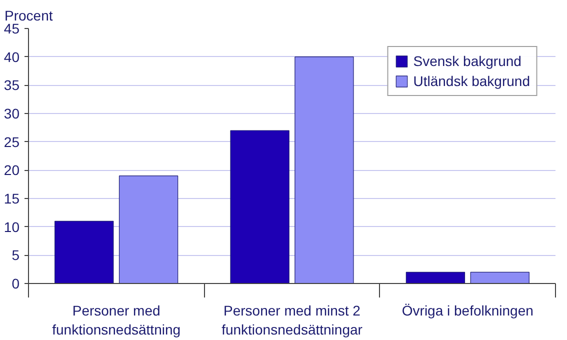  I want to click on y-tick-label: 25, so click(12, 142).